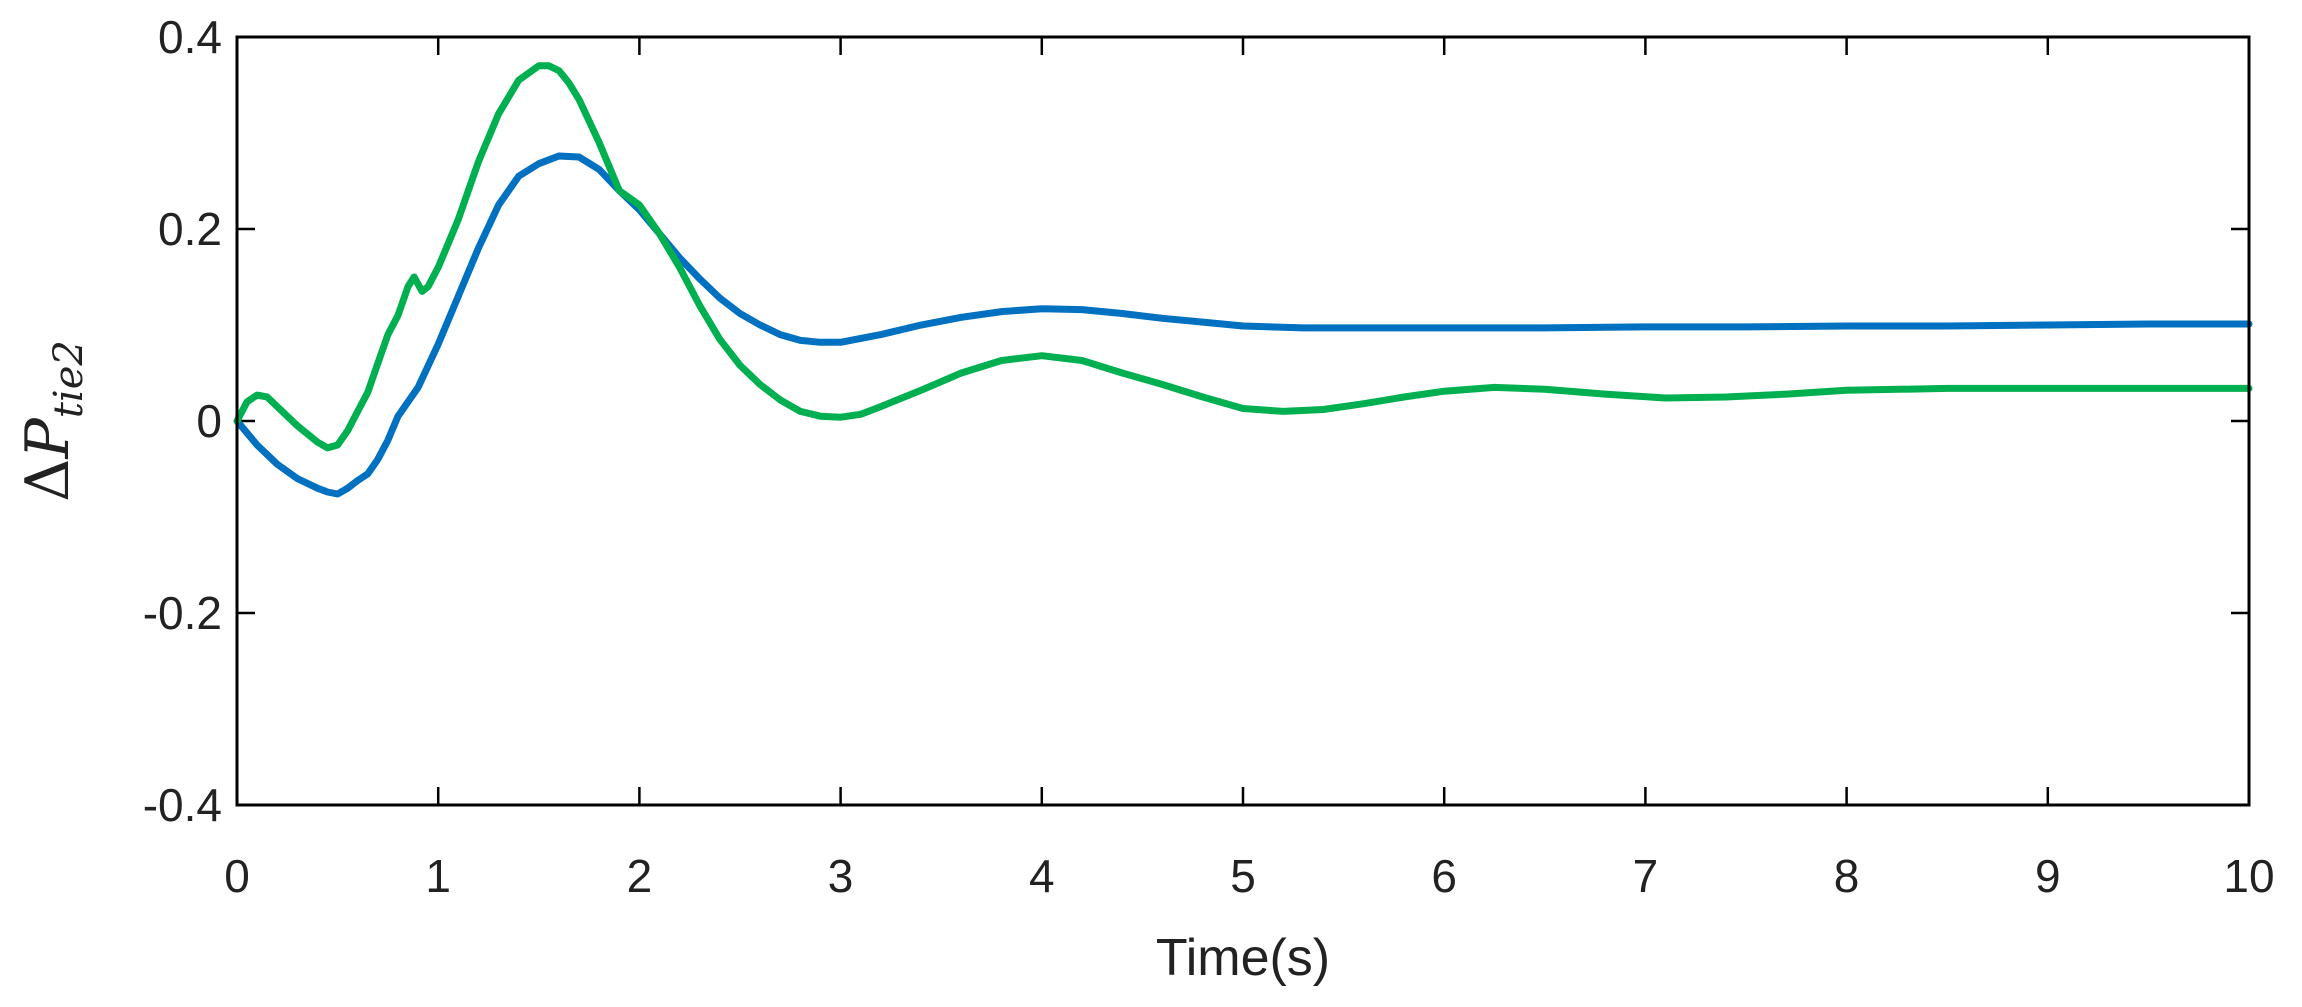 The width and height of the screenshot is (2302, 1007). What do you see at coordinates (841, 876) in the screenshot?
I see `x-tick-label: 3` at bounding box center [841, 876].